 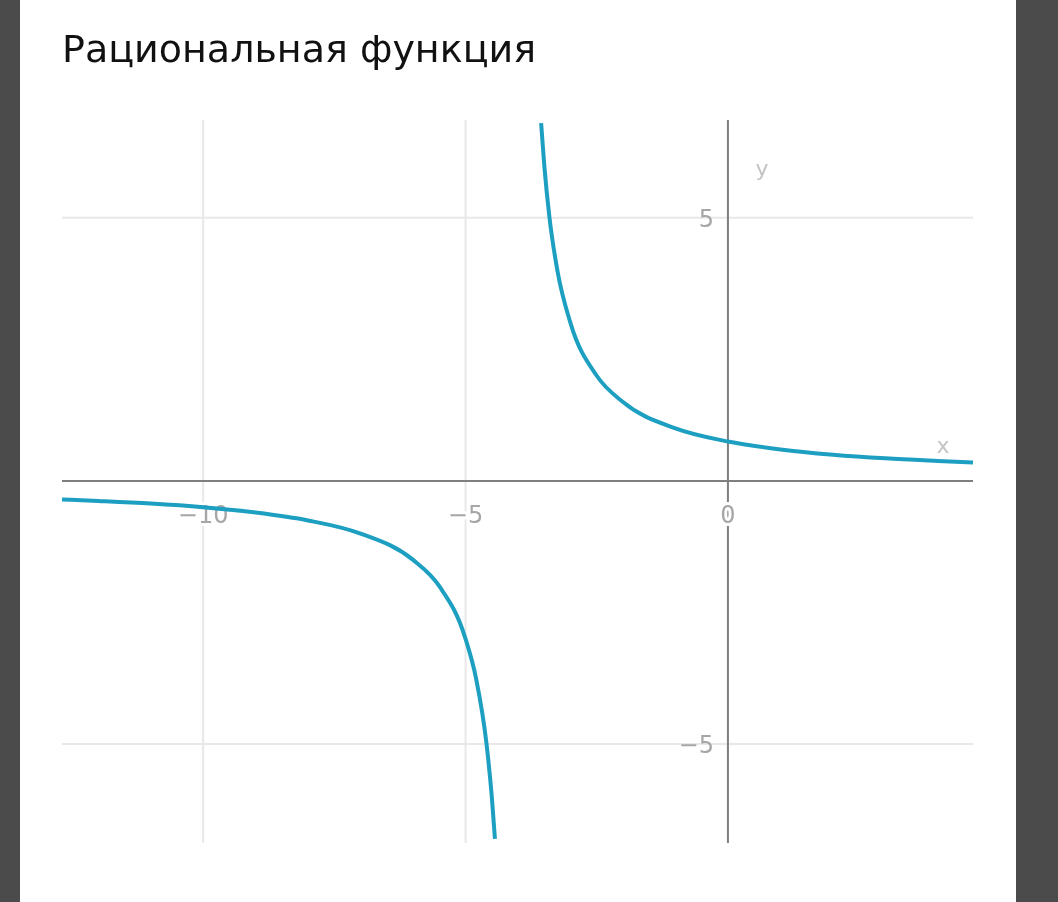 I want to click on y-axis-title: y, so click(x=762, y=168).